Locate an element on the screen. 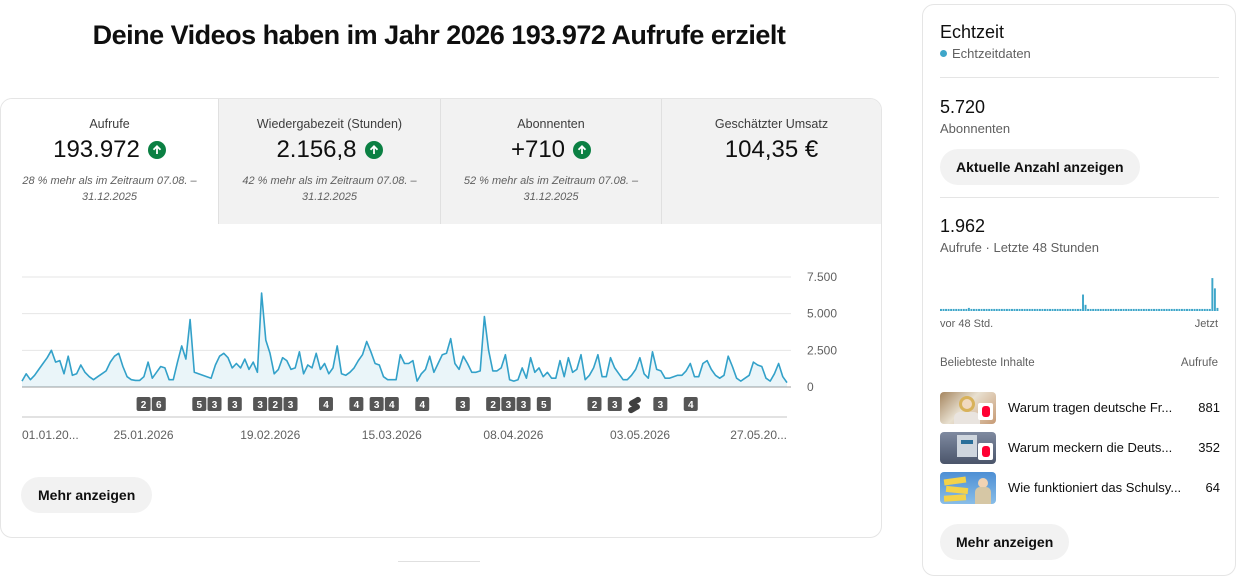  tab-value: 104,35 € is located at coordinates (771, 149).